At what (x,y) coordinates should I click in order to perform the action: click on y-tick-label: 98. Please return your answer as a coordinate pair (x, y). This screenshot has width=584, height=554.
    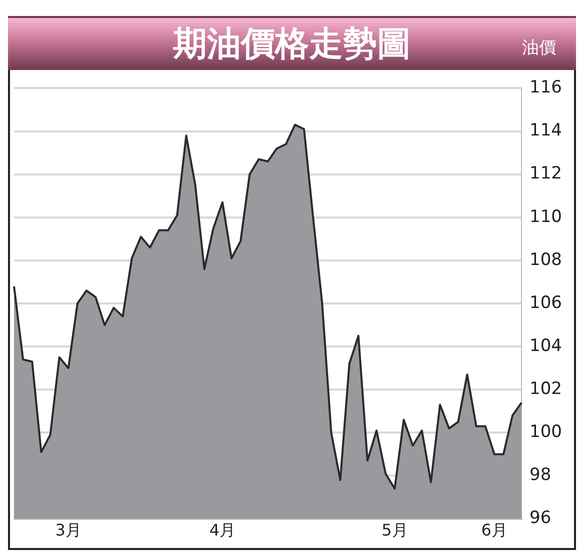
    Looking at the image, I should click on (541, 475).